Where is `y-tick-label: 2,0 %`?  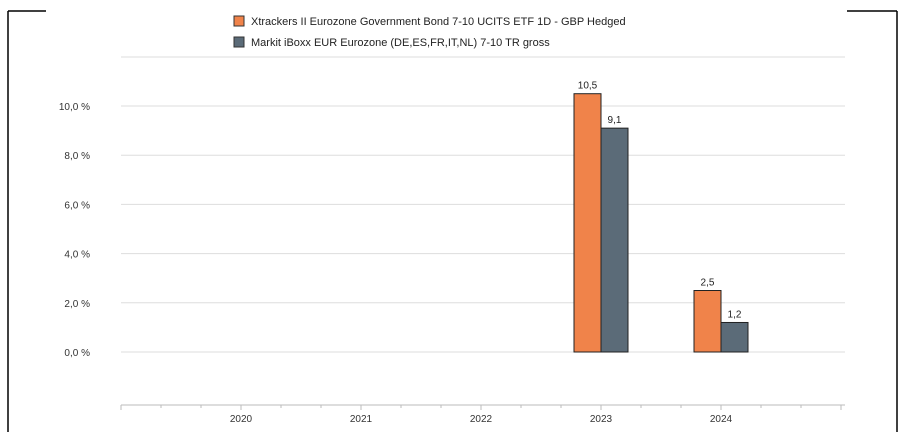
y-tick-label: 2,0 % is located at coordinates (77, 304).